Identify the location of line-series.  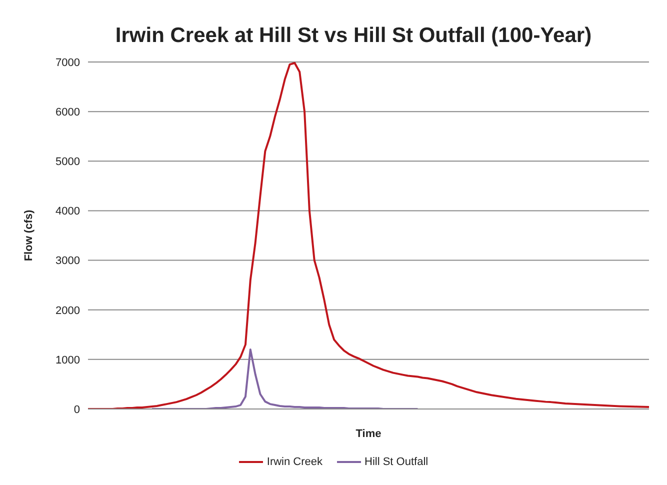
(284, 378).